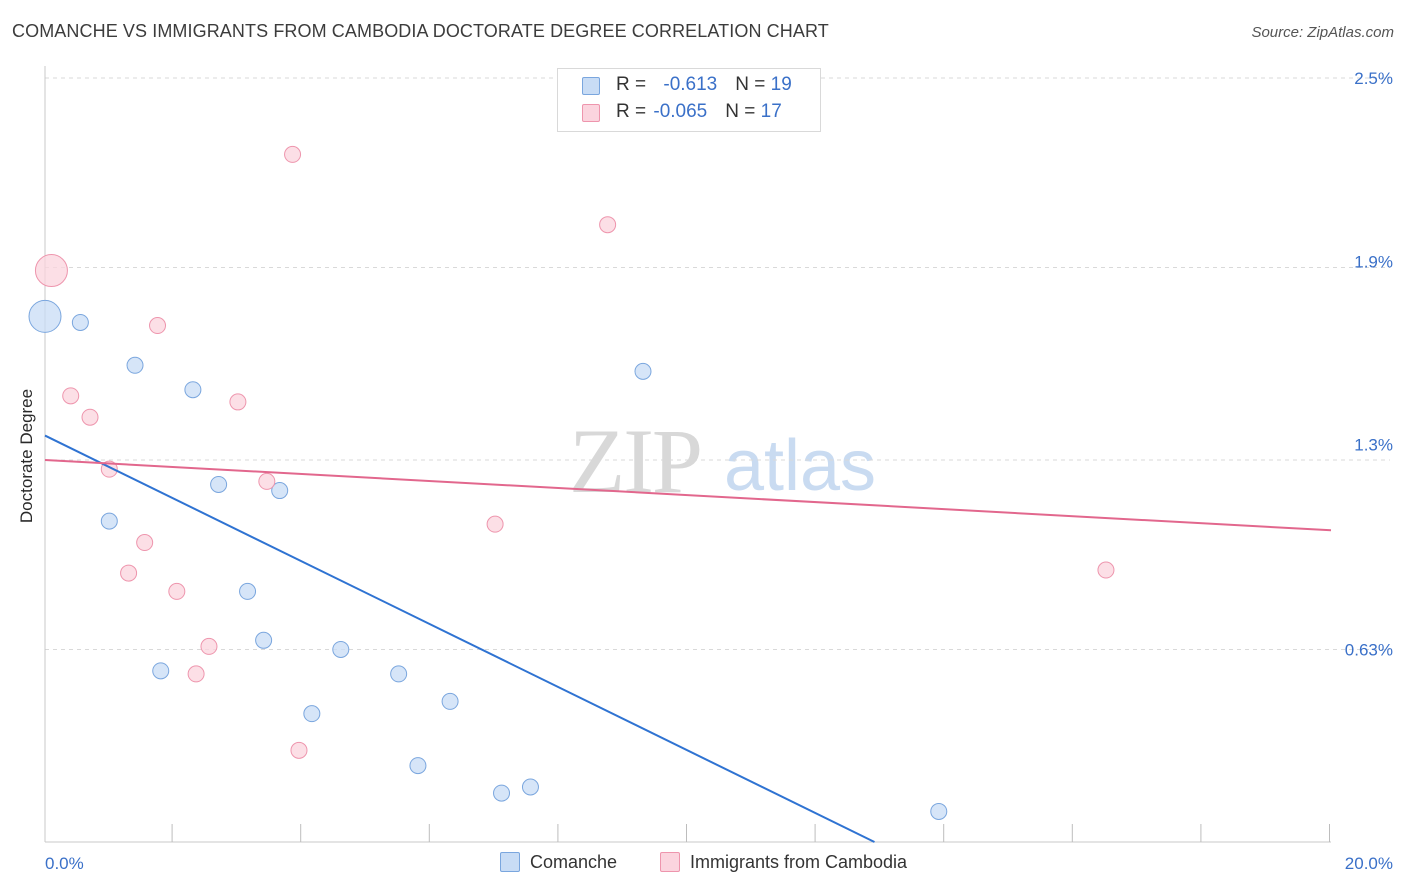  What do you see at coordinates (781, 84) in the screenshot?
I see `n-value-comanche: 19` at bounding box center [781, 84].